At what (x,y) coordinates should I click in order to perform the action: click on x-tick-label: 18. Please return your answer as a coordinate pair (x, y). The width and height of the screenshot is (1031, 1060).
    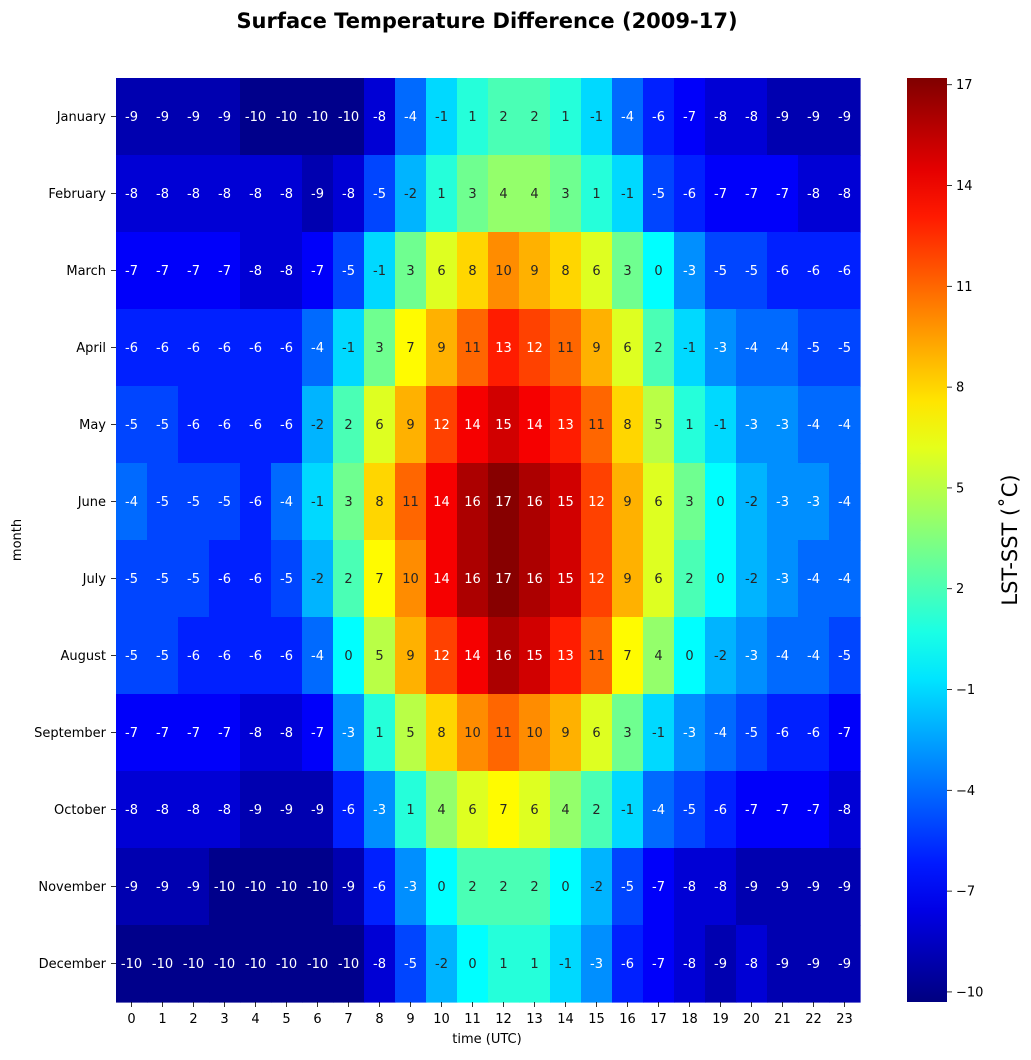
    Looking at the image, I should click on (689, 1019).